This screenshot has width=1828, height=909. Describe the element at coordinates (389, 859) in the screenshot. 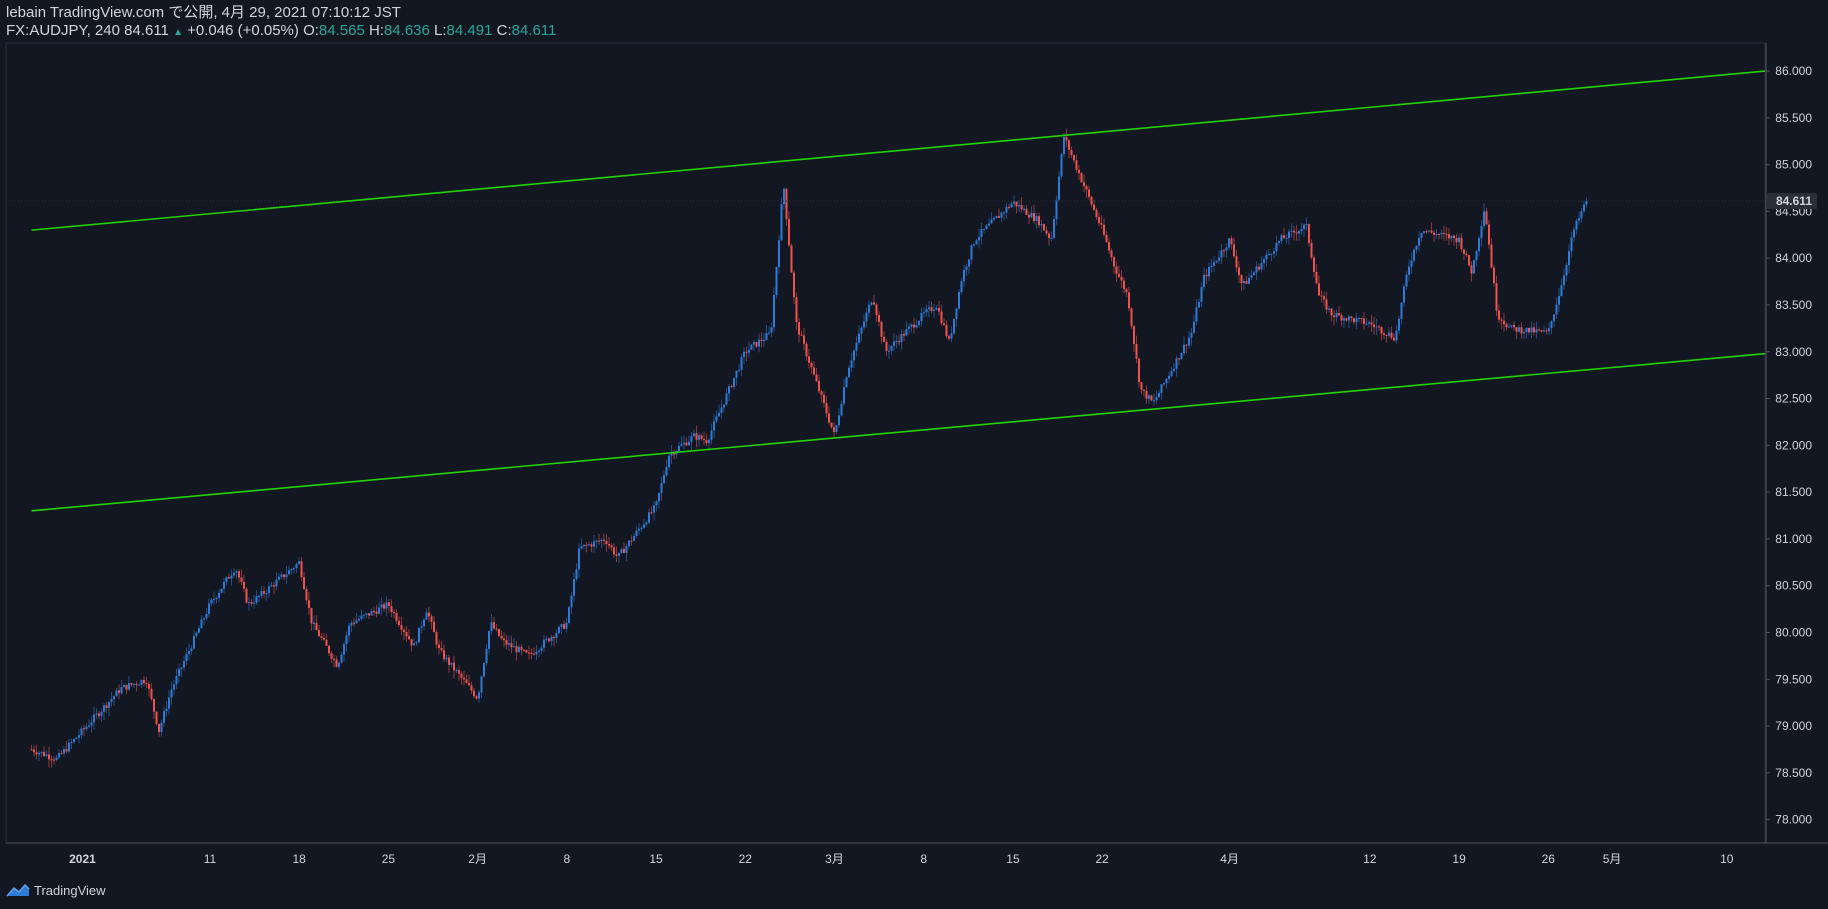

I see `x-tick-label: 25` at that location.